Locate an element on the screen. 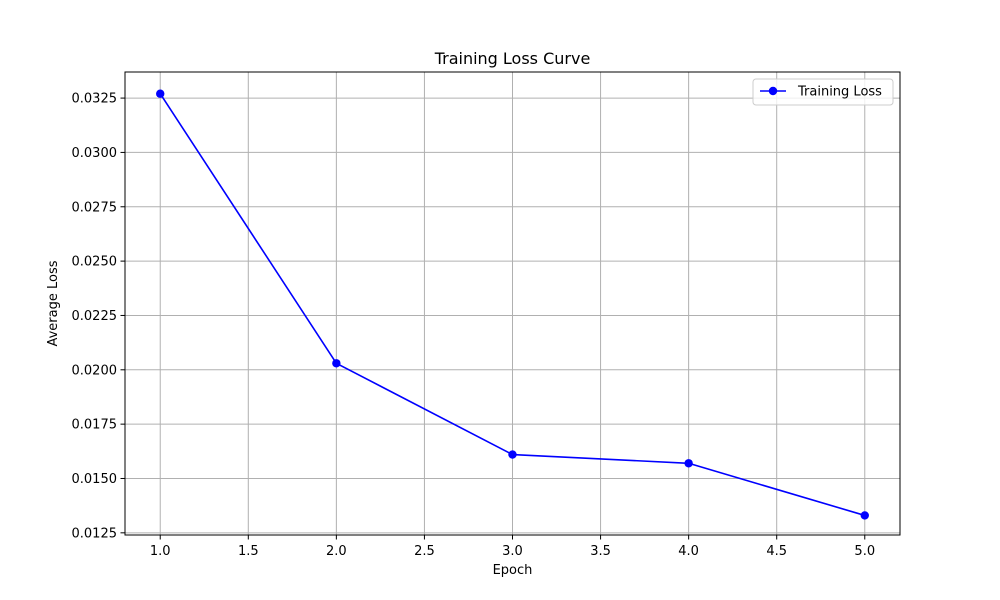  x-tick-label: 2.5 is located at coordinates (424, 551).